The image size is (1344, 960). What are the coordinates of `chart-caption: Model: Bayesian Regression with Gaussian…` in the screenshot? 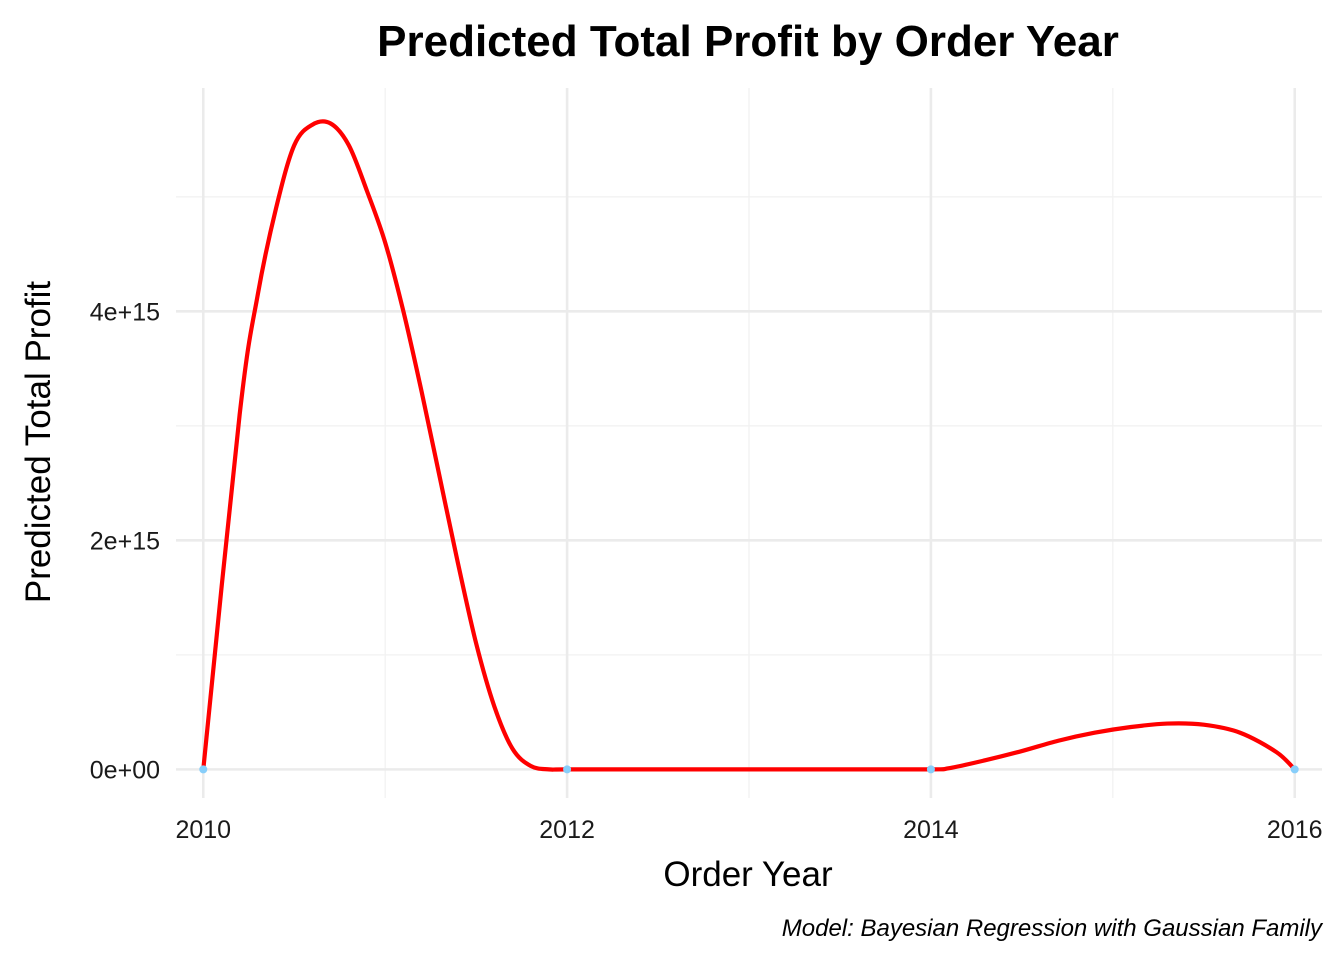 It's located at (1053, 928).